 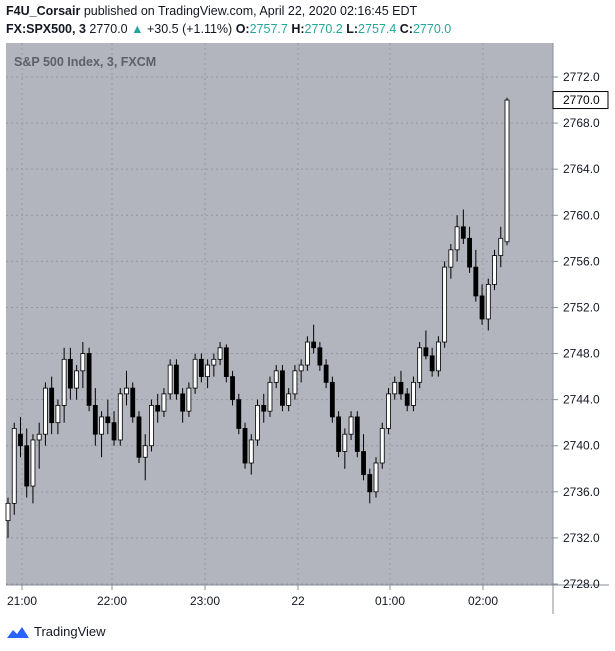 What do you see at coordinates (70, 631) in the screenshot?
I see `brand-name: TradingView` at bounding box center [70, 631].